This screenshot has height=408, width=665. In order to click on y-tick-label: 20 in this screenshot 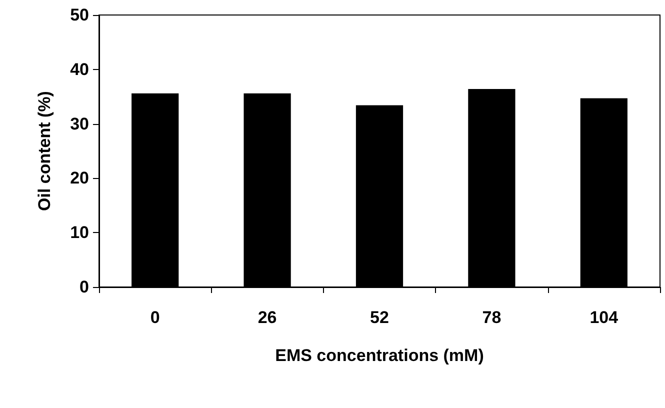, I will do `click(79, 178)`.